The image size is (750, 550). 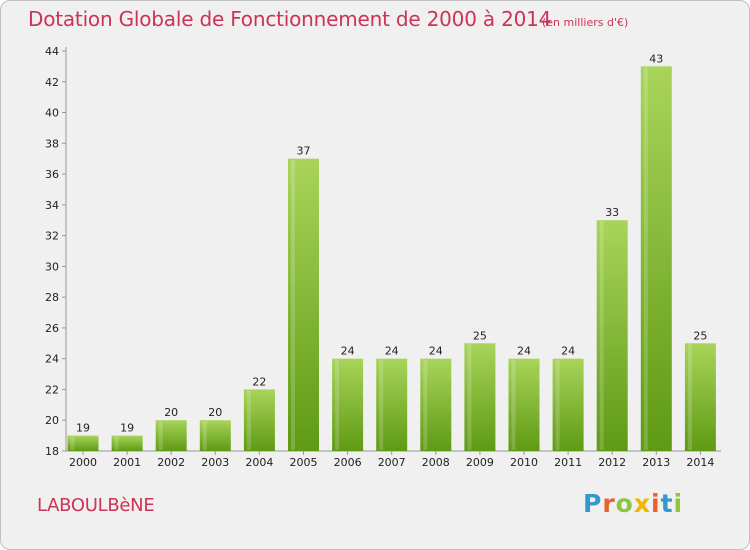 I want to click on bar-2001, so click(x=127, y=443).